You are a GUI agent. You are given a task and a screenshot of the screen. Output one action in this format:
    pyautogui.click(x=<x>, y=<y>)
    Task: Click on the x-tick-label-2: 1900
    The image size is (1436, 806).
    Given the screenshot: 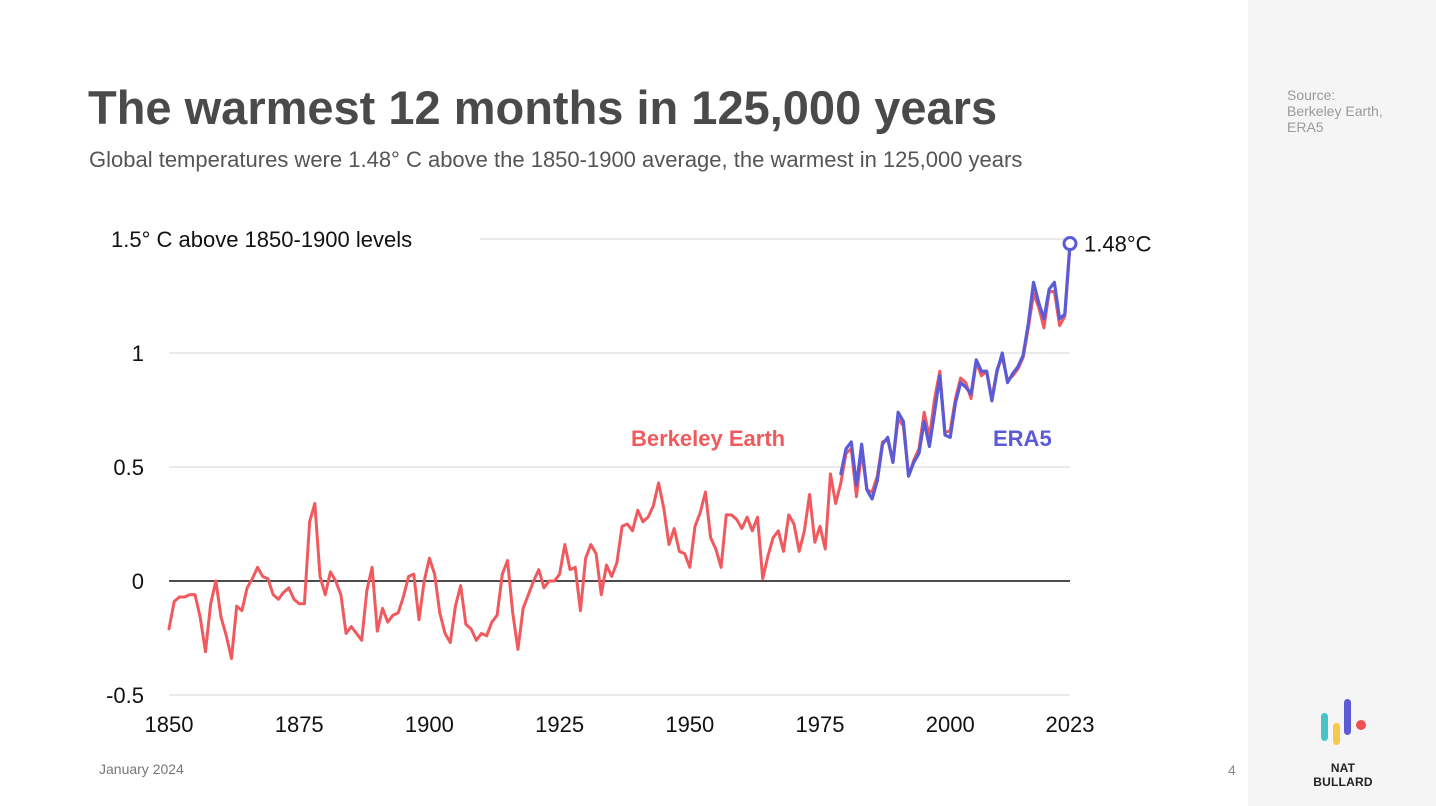 What is the action you would take?
    pyautogui.click(x=429, y=724)
    